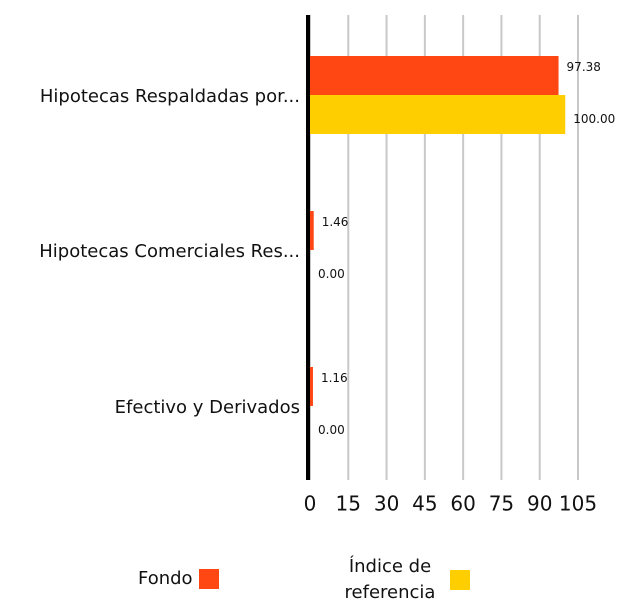 This screenshot has height=603, width=624. Describe the element at coordinates (594, 119) in the screenshot. I see `data-label: 100.00` at that location.